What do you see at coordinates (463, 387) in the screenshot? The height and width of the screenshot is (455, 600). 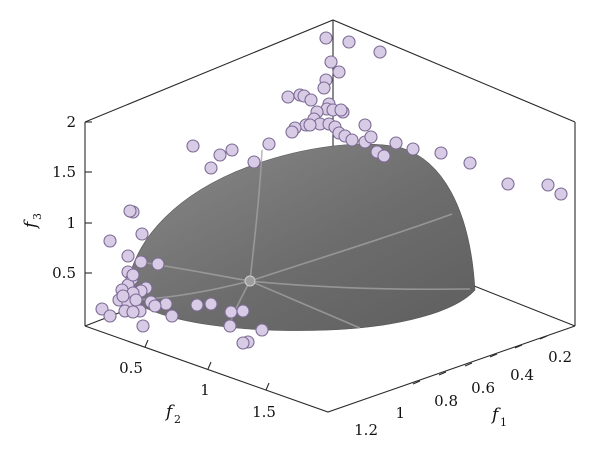 I see `x-axis: 0.2 0.4 0.6 0.8 1 1.2 f 1` at bounding box center [463, 387].